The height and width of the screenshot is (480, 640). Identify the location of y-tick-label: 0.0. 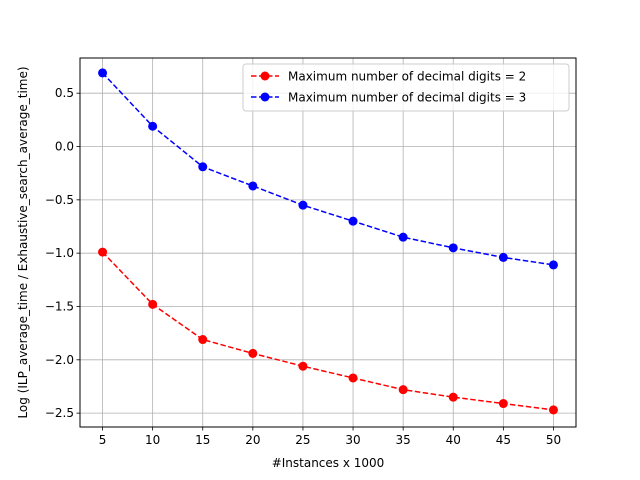
(64, 147).